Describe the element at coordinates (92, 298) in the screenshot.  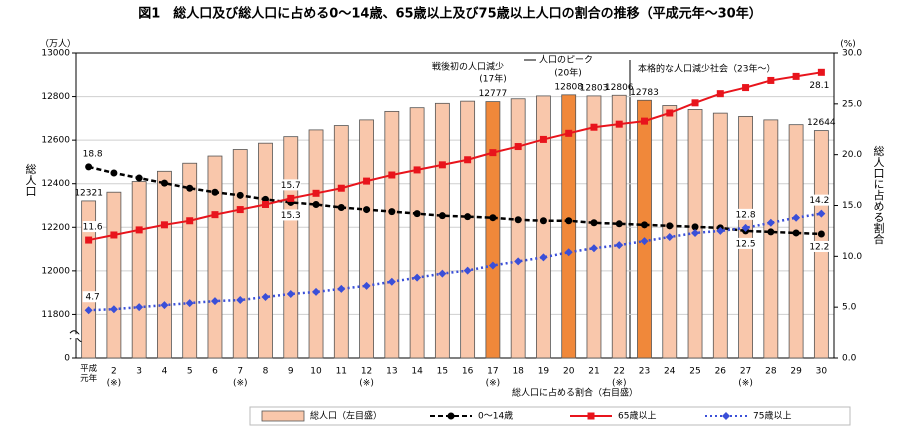
I see `data-label: 4.7` at that location.